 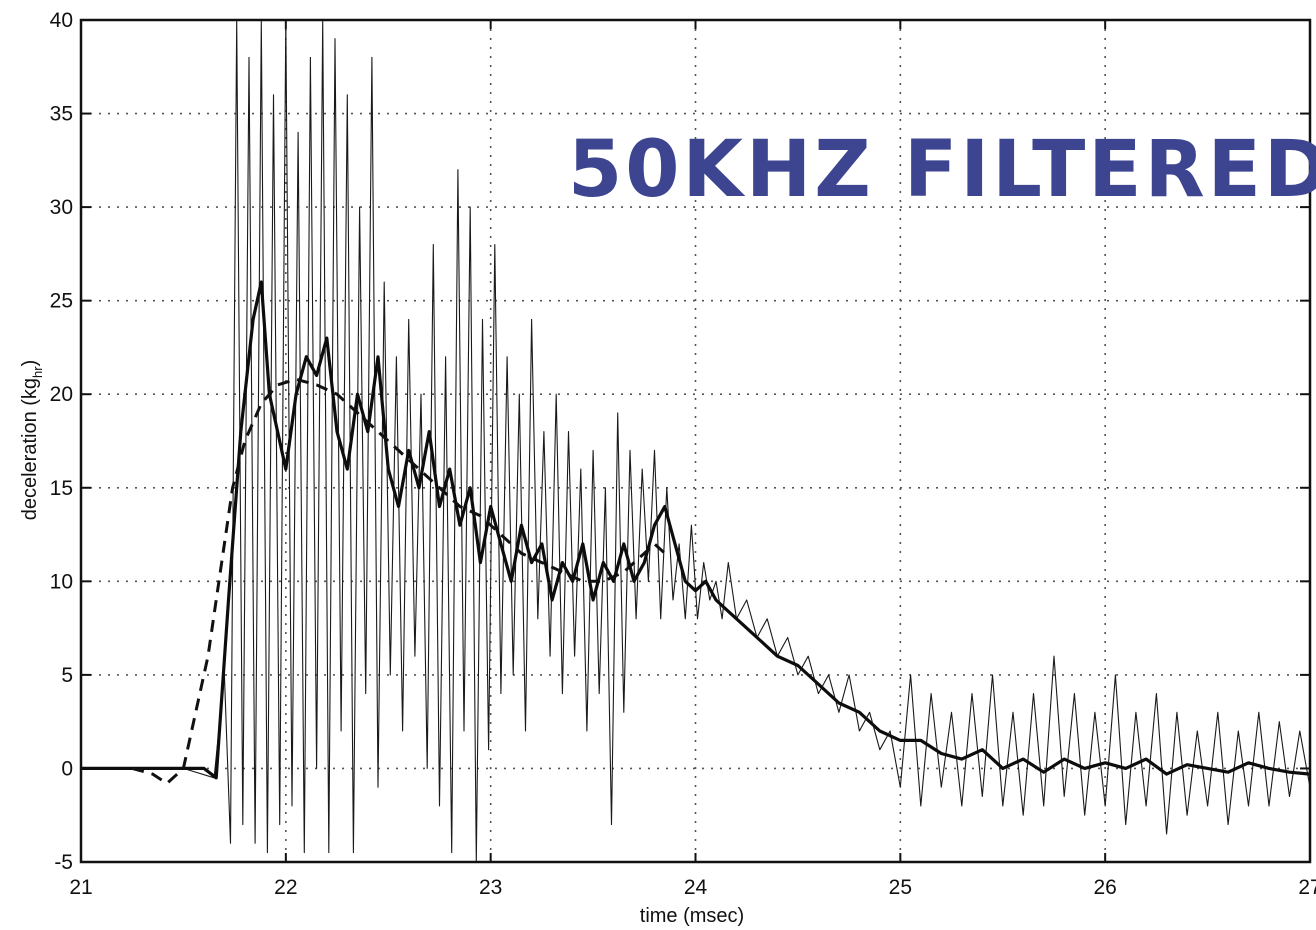 I want to click on y-axis-title-close: ), so click(x=30, y=363).